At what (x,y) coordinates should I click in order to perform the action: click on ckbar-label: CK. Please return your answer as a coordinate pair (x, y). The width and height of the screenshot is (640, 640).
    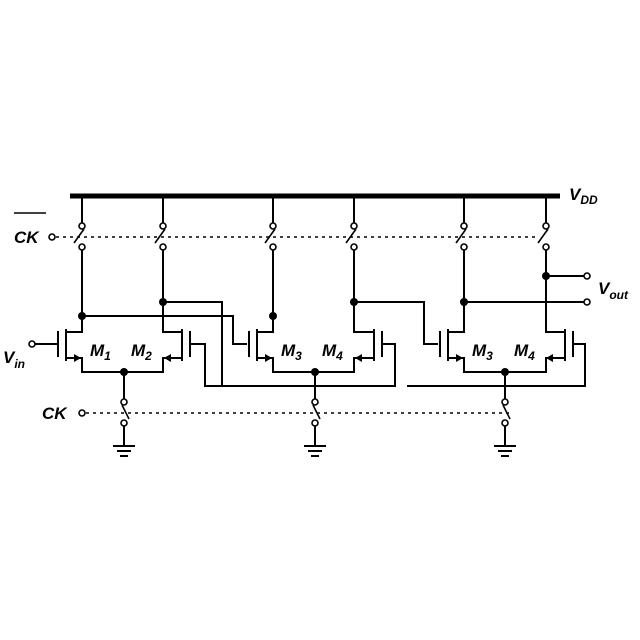
    Looking at the image, I should click on (27, 237).